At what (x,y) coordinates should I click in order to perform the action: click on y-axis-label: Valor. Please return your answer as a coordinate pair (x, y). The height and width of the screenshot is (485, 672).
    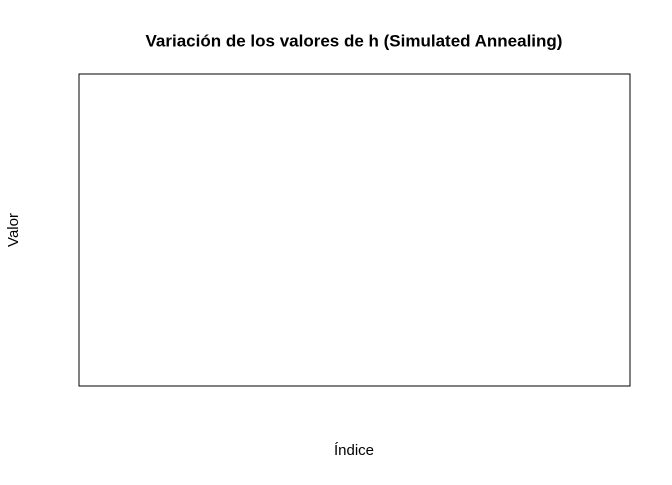
    Looking at the image, I should click on (13, 230).